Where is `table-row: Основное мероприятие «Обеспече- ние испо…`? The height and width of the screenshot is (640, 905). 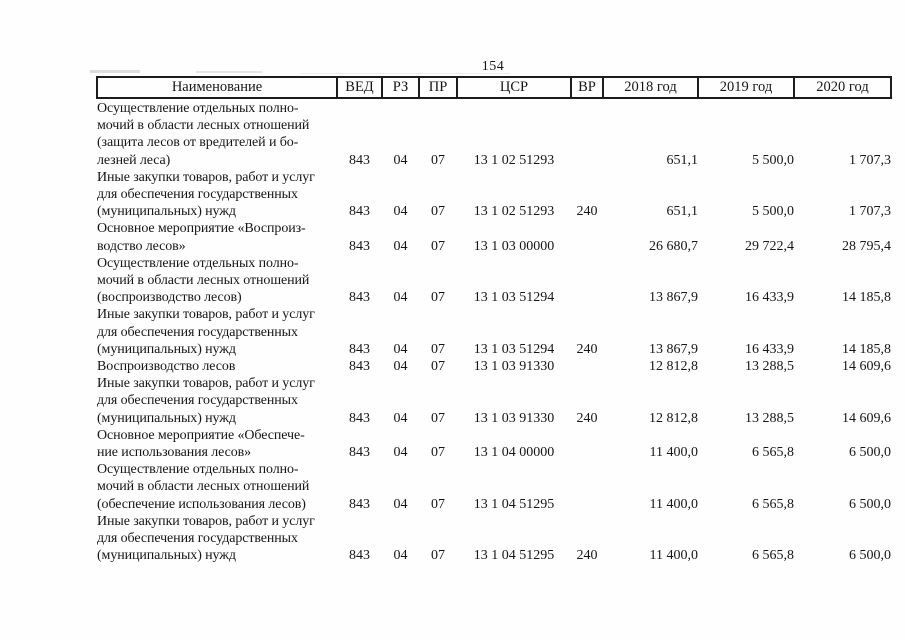 table-row: Основное мероприятие «Обеспече- ние испо… is located at coordinates (494, 444).